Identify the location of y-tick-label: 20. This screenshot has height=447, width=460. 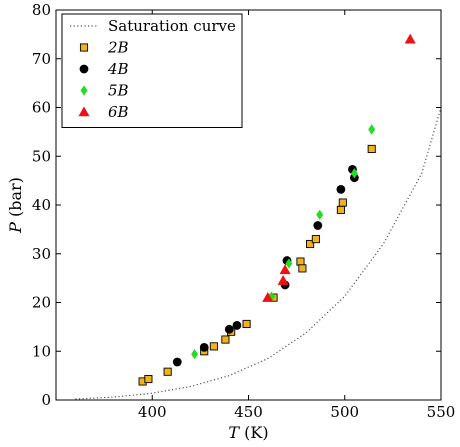
(41, 303).